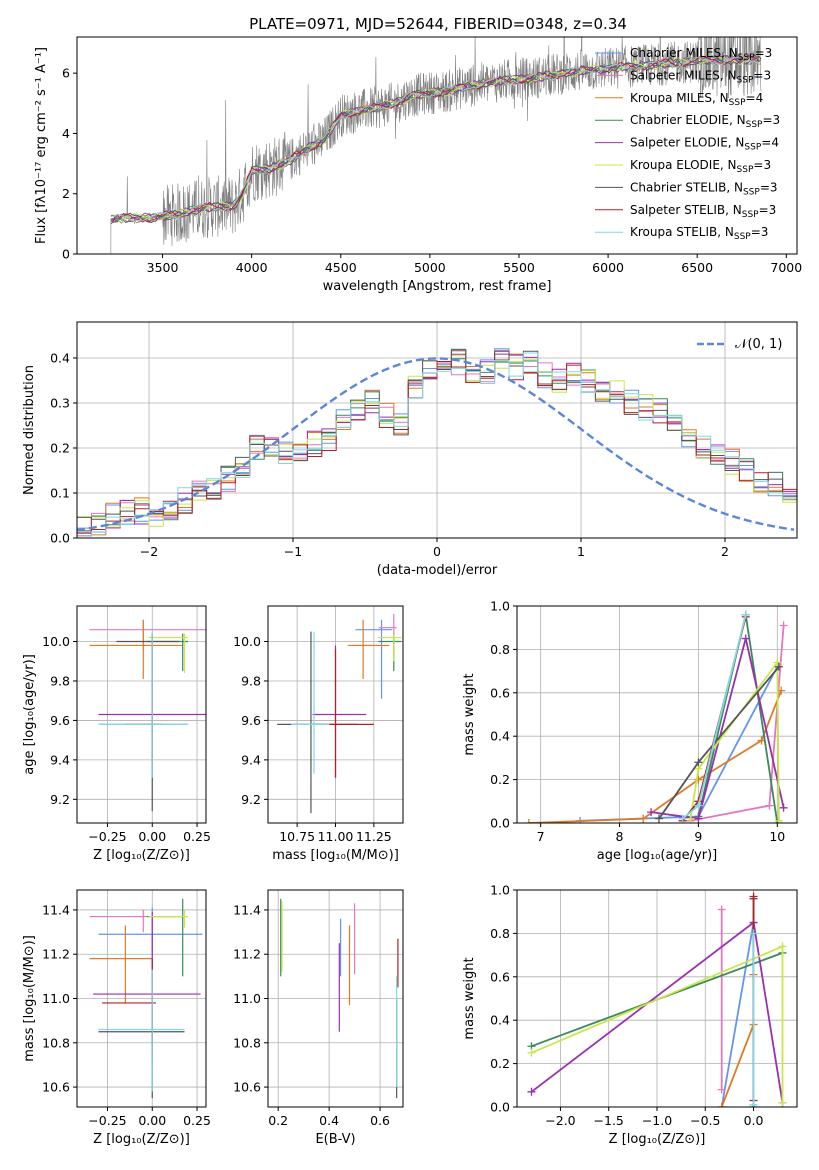 This screenshot has height=1170, width=819. What do you see at coordinates (152, 1120) in the screenshot?
I see `x-tick-label: 0.00` at bounding box center [152, 1120].